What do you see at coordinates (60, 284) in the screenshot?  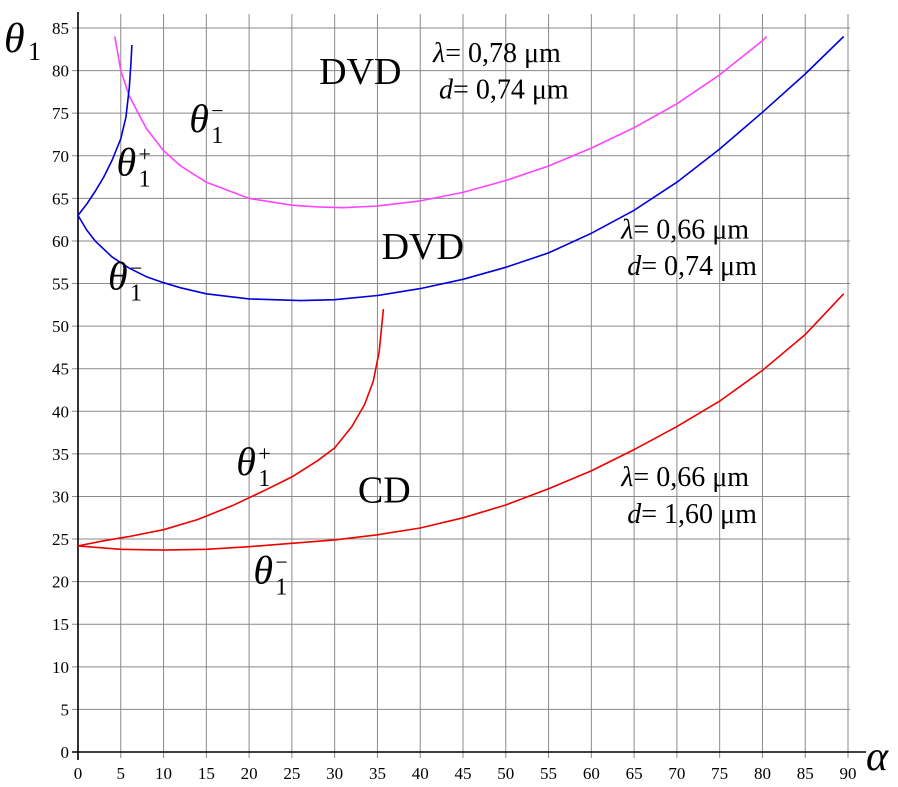 I see `y-tick-label: 55` at bounding box center [60, 284].